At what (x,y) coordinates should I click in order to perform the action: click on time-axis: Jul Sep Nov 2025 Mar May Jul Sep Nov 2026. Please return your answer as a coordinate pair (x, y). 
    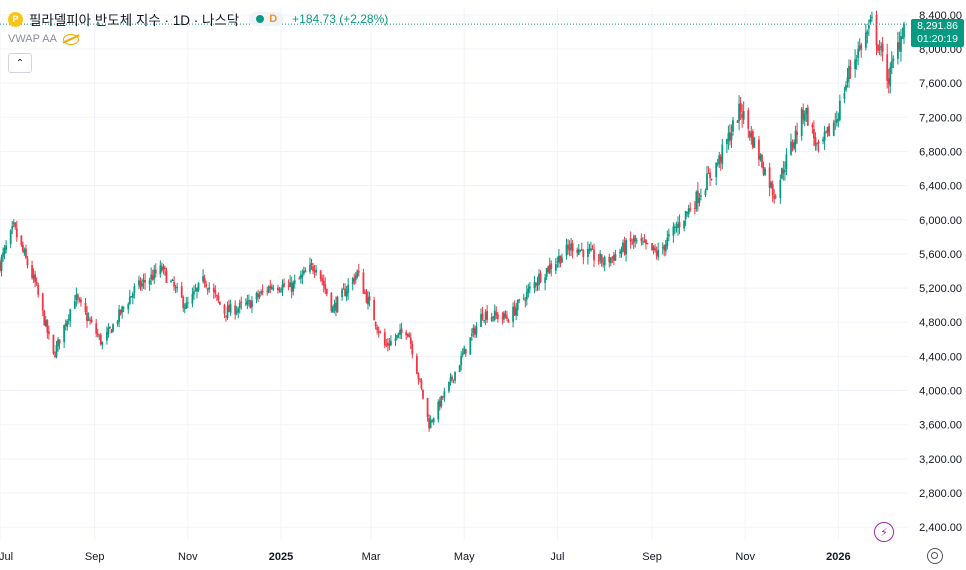
    Looking at the image, I should click on (425, 557).